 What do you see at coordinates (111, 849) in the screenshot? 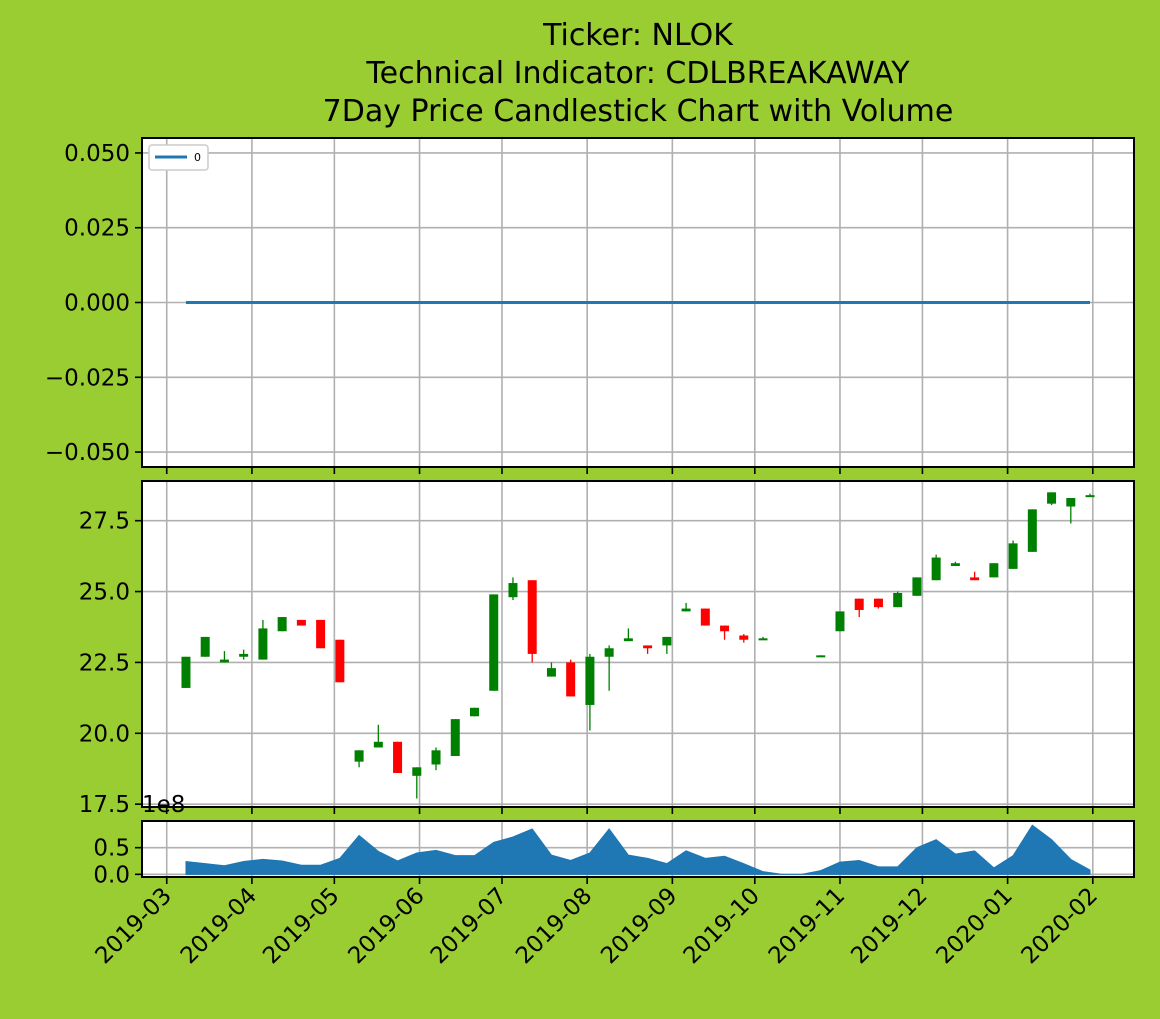
I see `y-tick-label: 0.5` at bounding box center [111, 849].